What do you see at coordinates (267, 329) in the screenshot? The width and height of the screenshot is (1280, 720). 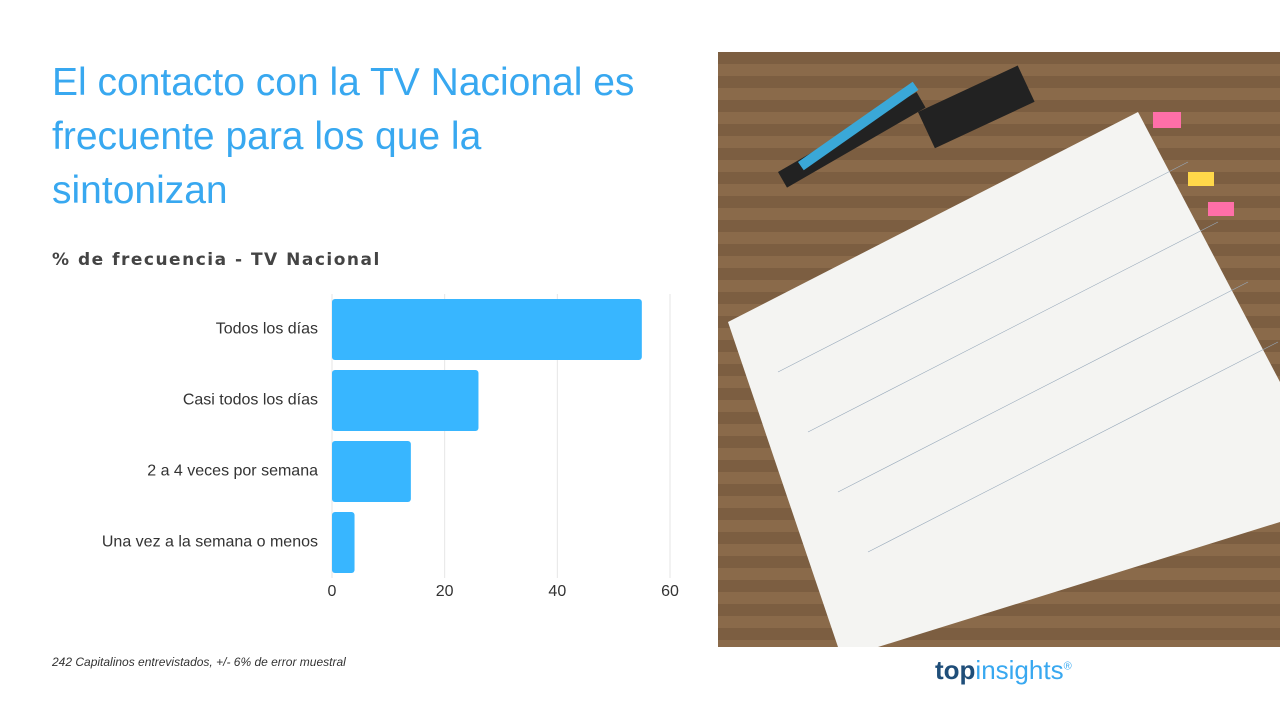 I see `y-tick-label: Todos los días` at bounding box center [267, 329].